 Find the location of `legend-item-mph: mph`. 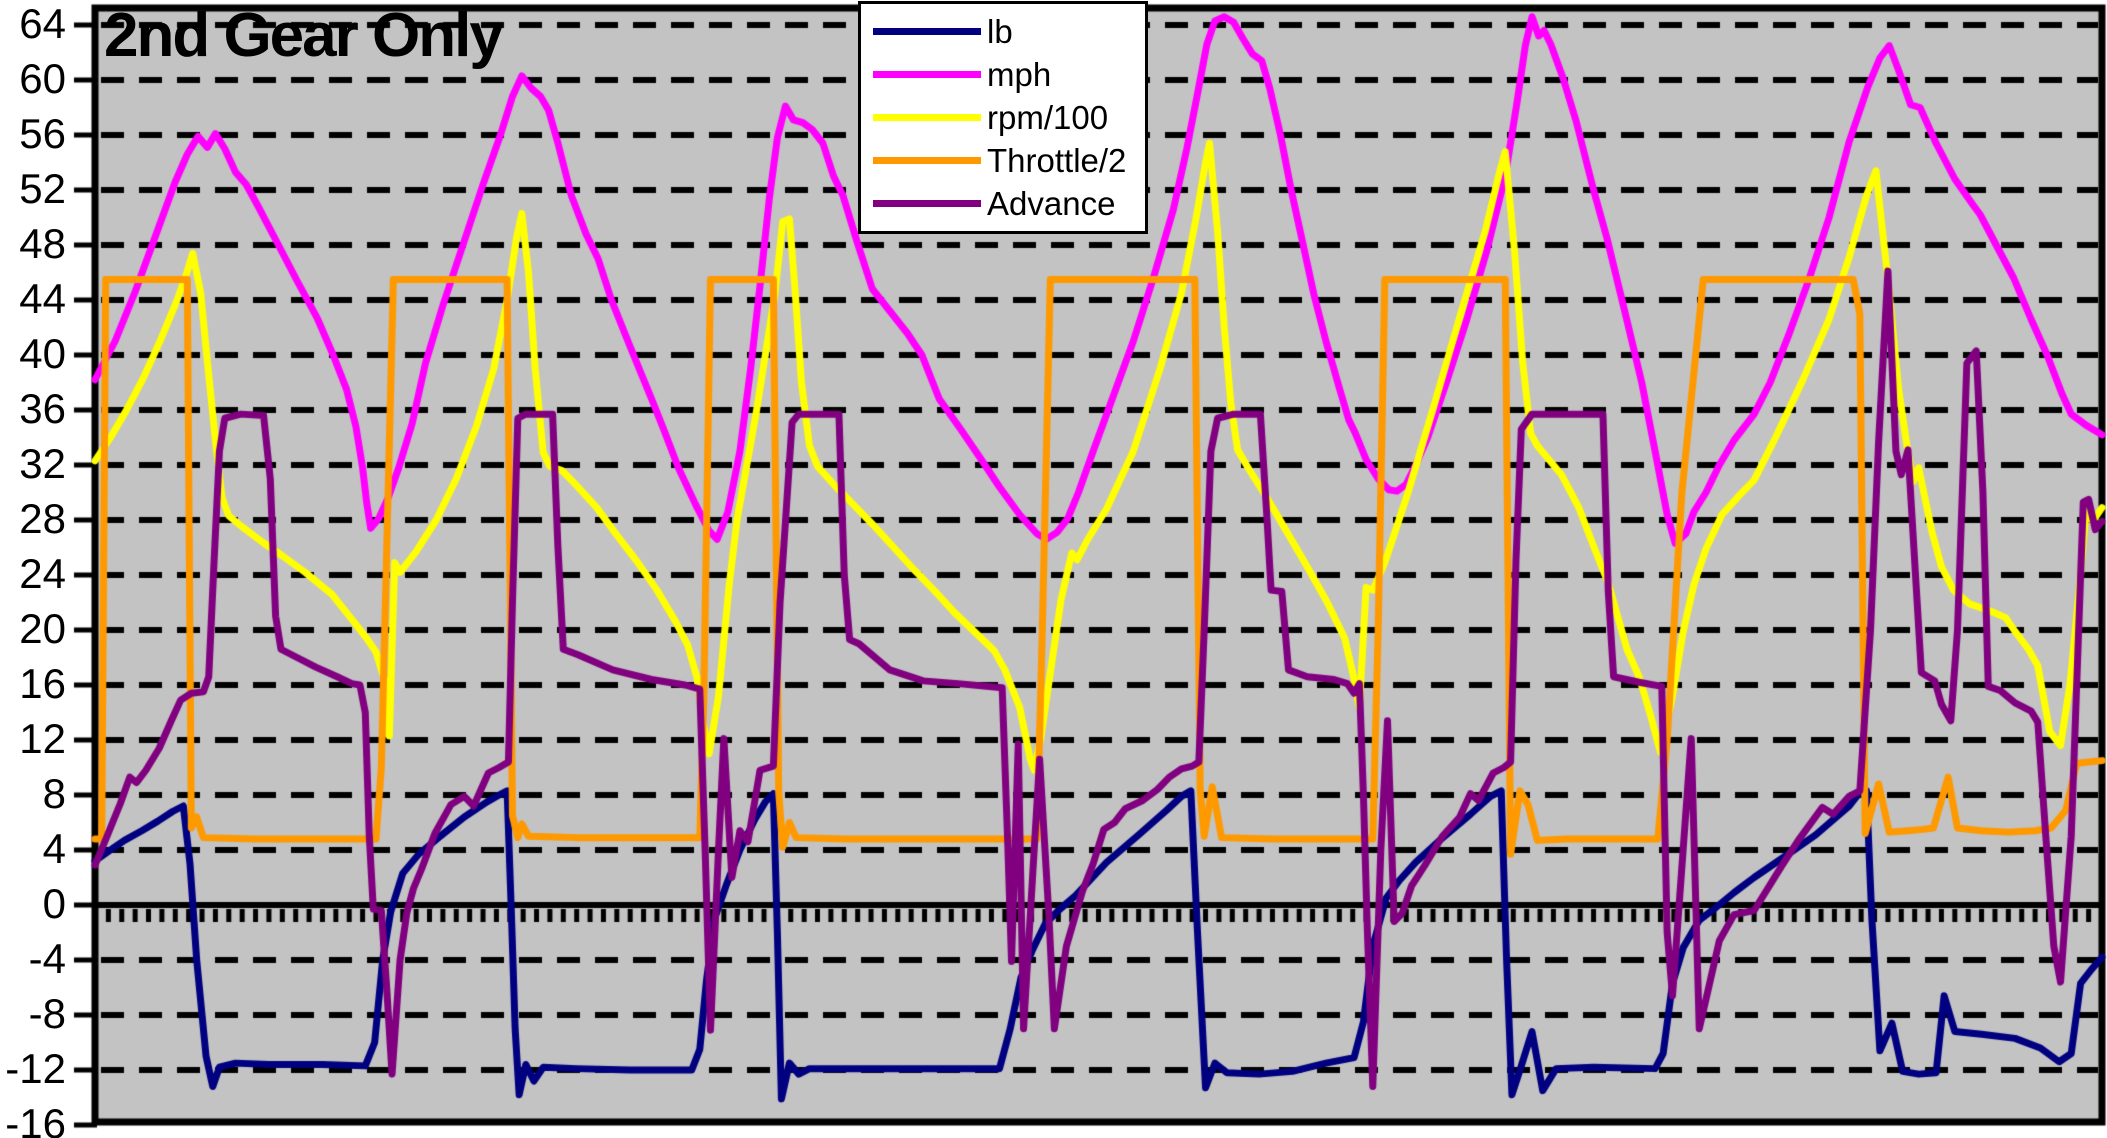

legend-item-mph: mph is located at coordinates (1009, 75).